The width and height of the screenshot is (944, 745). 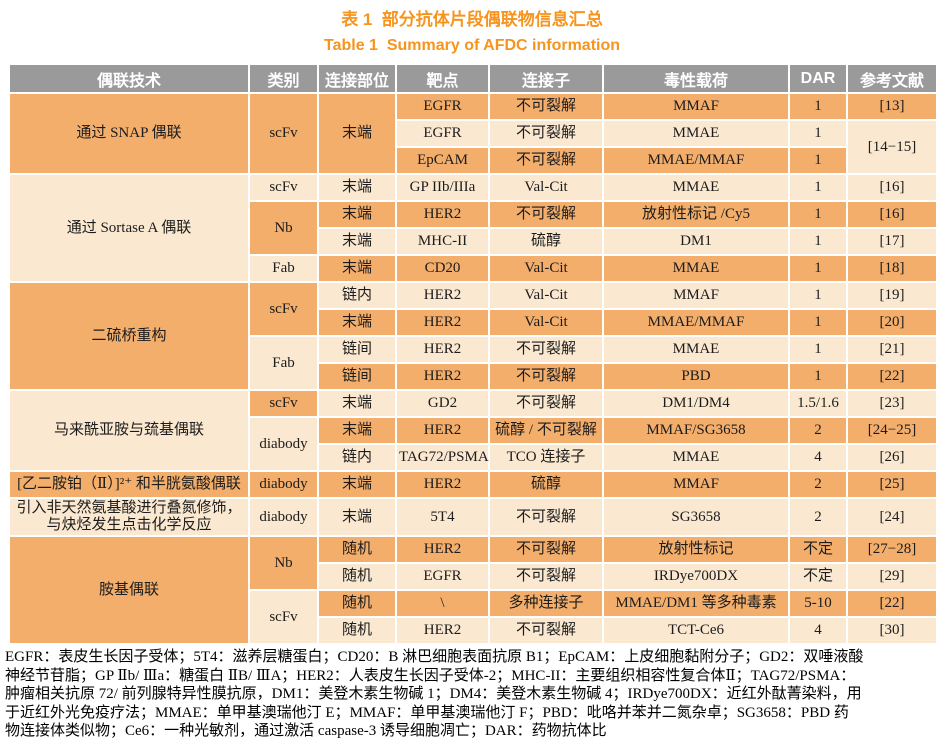 I want to click on column-header-payload: 毒性载荷, so click(x=696, y=78).